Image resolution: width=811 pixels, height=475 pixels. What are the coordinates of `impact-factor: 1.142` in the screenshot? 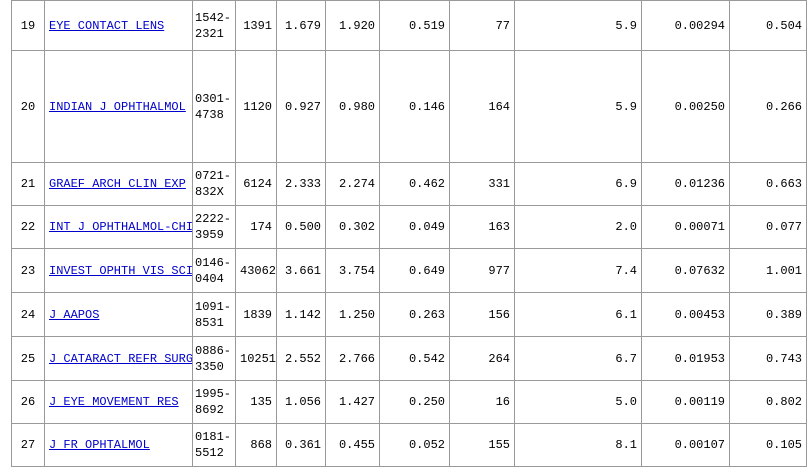 It's located at (301, 314).